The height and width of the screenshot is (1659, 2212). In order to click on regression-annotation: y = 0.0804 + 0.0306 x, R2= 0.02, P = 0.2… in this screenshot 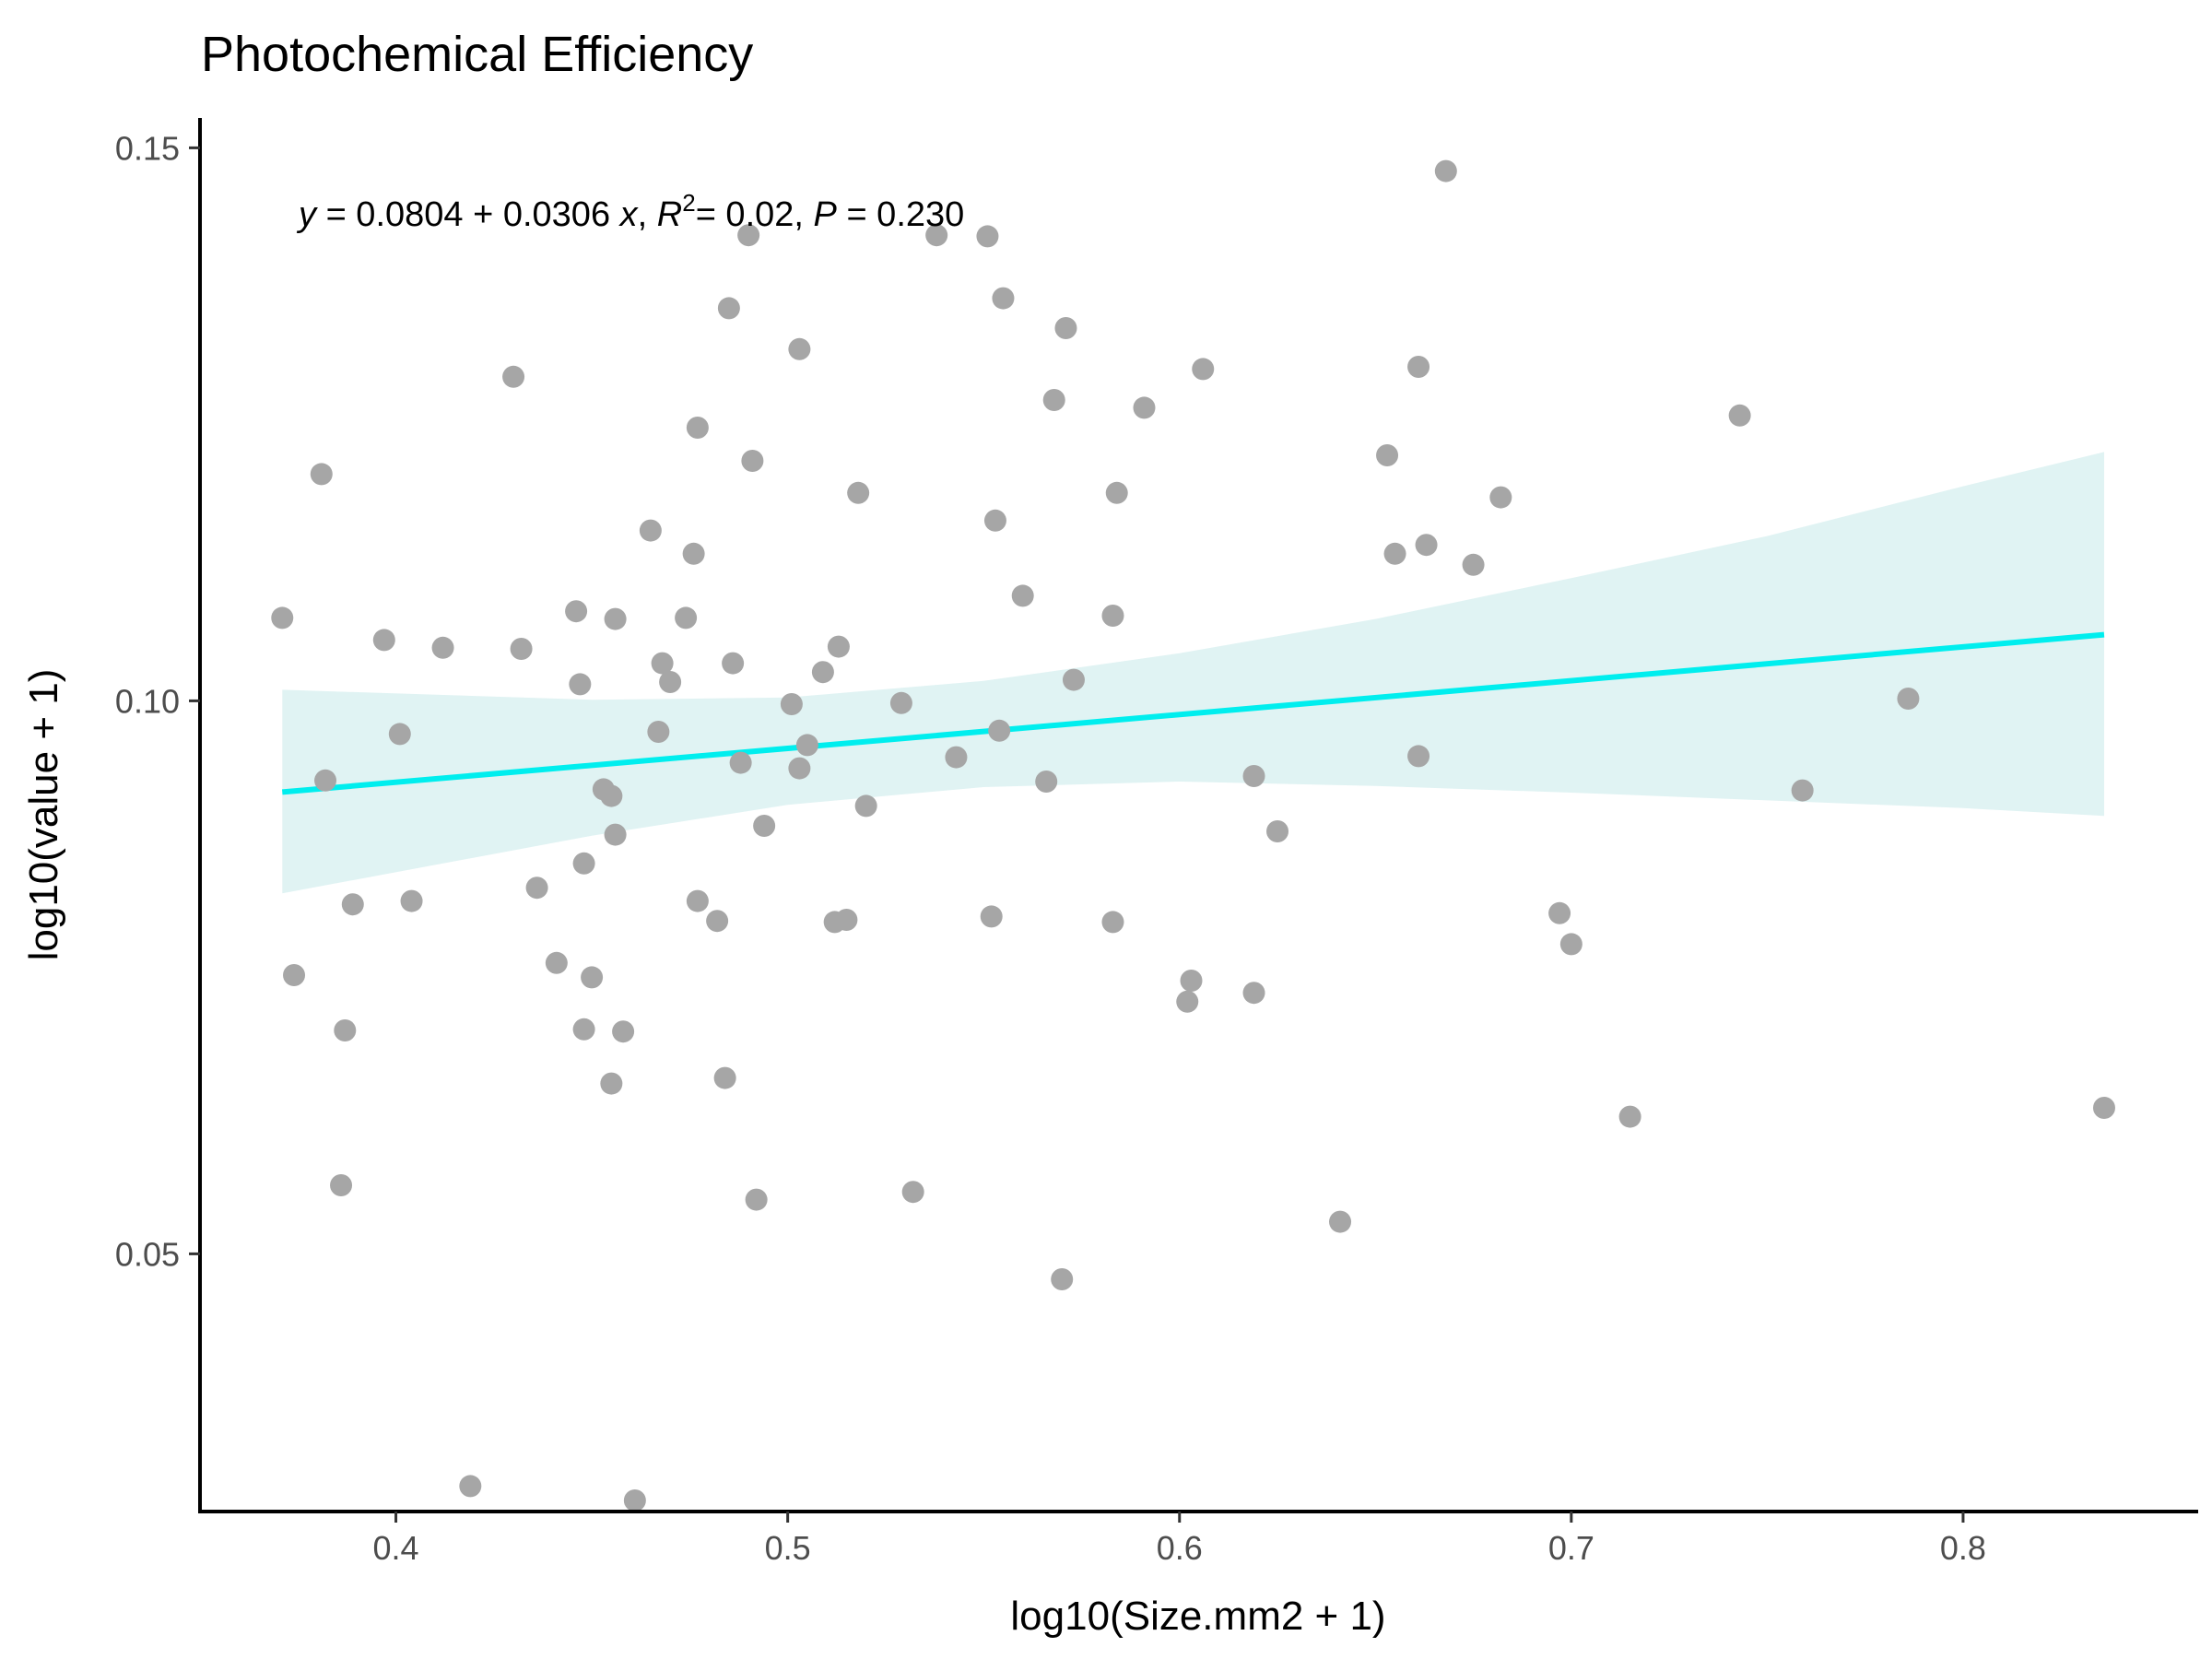, I will do `click(630, 211)`.